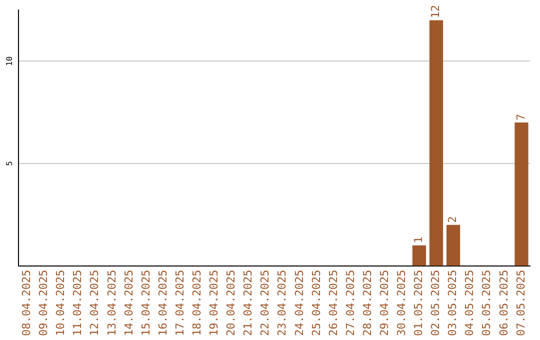 The height and width of the screenshot is (340, 540). What do you see at coordinates (9, 163) in the screenshot?
I see `y-tick-label: 5` at bounding box center [9, 163].